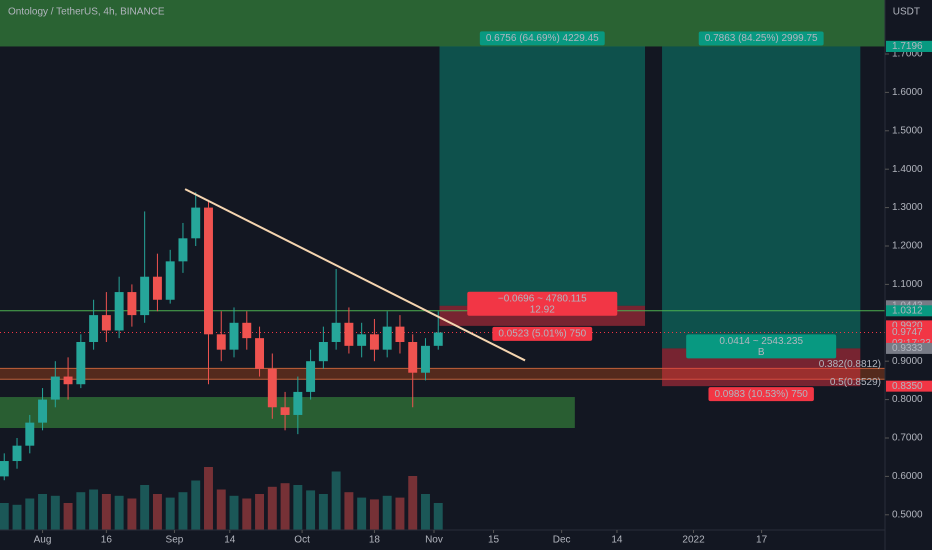 This screenshot has height=550, width=932. I want to click on stop-label-box, so click(542, 333).